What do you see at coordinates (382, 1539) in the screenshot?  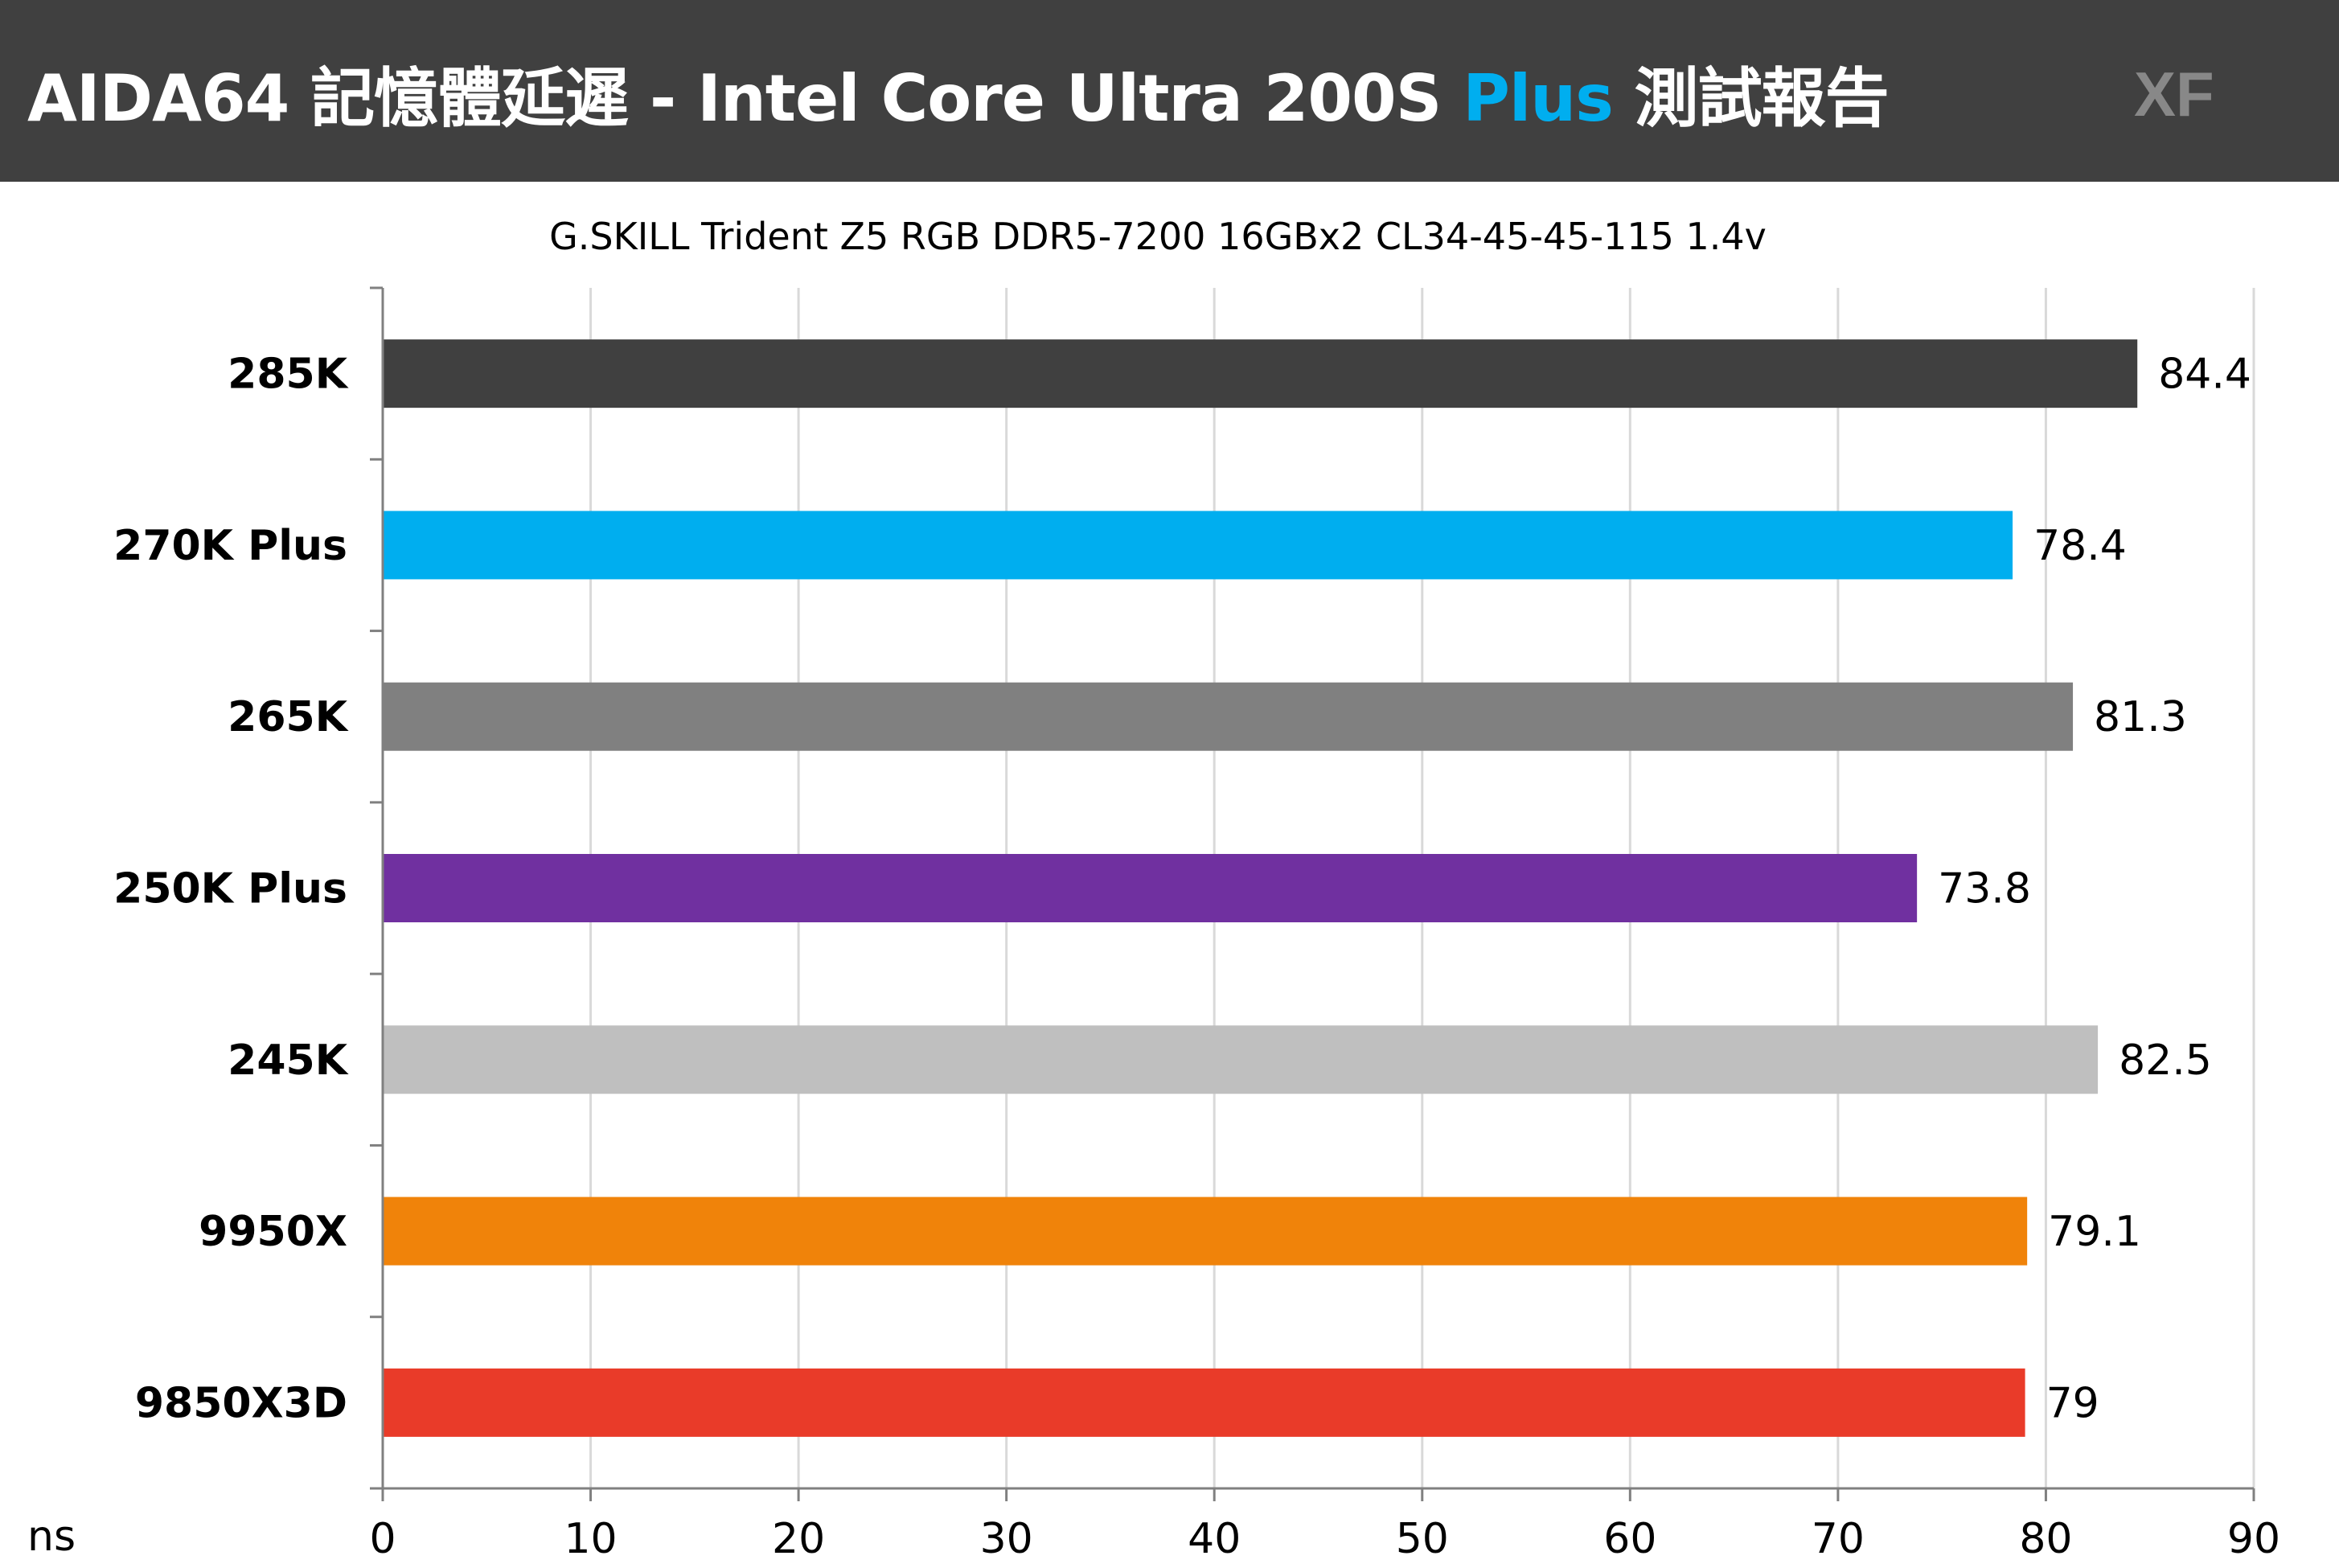 I see `x-tick-label: 0` at bounding box center [382, 1539].